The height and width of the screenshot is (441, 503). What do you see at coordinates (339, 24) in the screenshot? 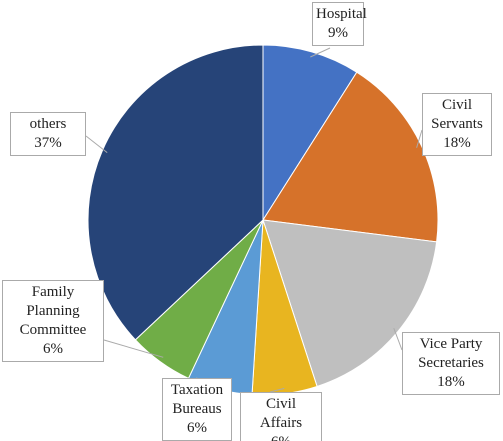
I see `data-label: Hospital 9%` at bounding box center [339, 24].